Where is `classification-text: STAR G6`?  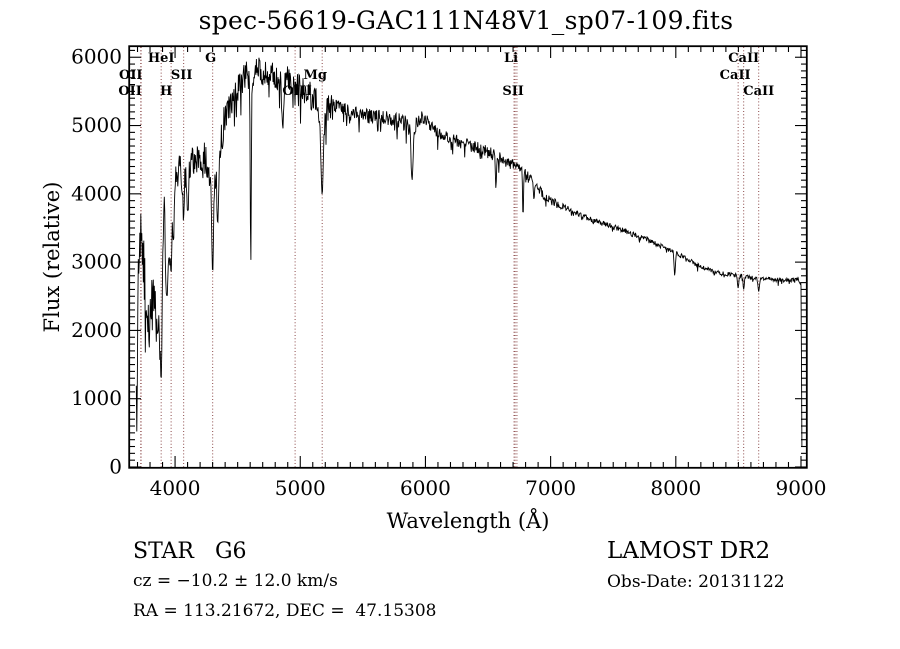 classification-text: STAR G6 is located at coordinates (190, 551).